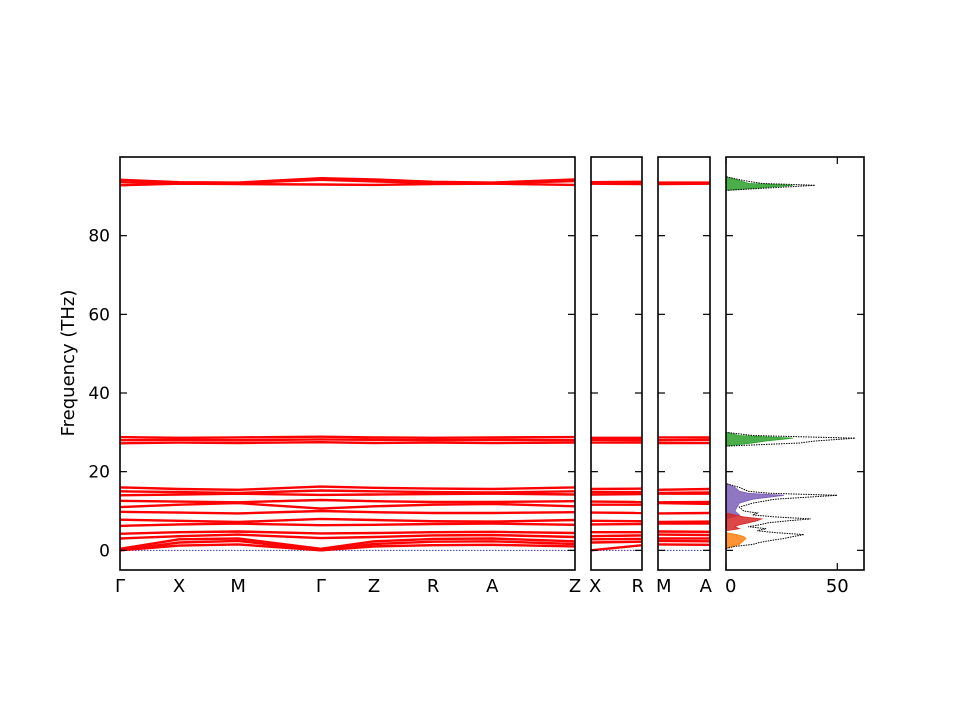 This screenshot has width=960, height=720. What do you see at coordinates (104, 551) in the screenshot?
I see `y-tick-label: 0` at bounding box center [104, 551].